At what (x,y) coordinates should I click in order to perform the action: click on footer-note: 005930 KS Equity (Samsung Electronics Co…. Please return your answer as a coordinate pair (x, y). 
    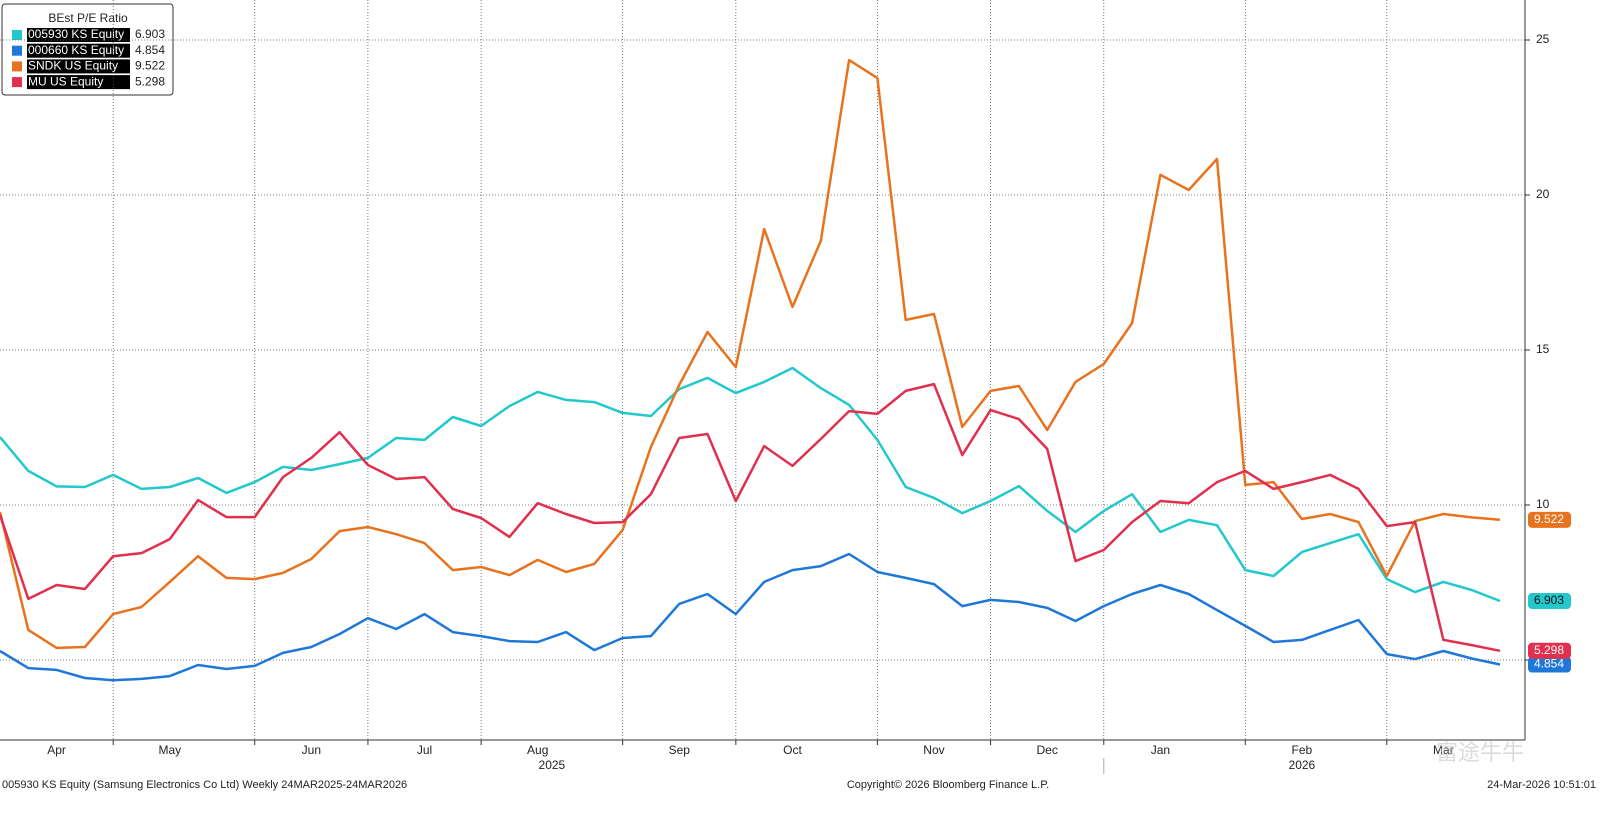
    Looking at the image, I should click on (204, 785).